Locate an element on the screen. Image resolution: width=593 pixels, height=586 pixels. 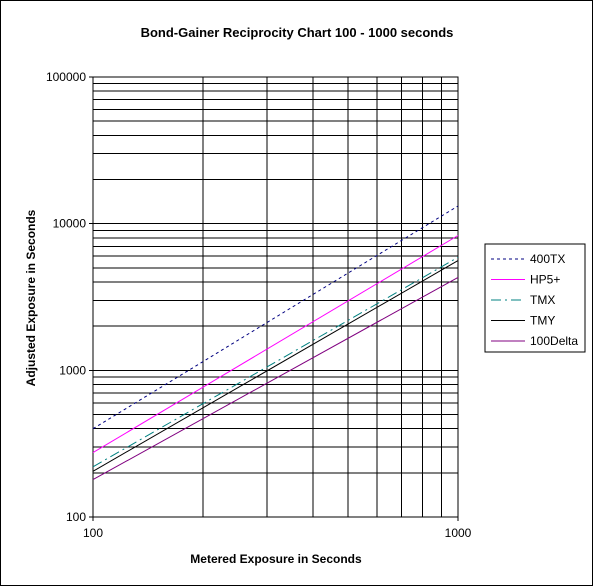
legend-label: 400TX is located at coordinates (547, 259).